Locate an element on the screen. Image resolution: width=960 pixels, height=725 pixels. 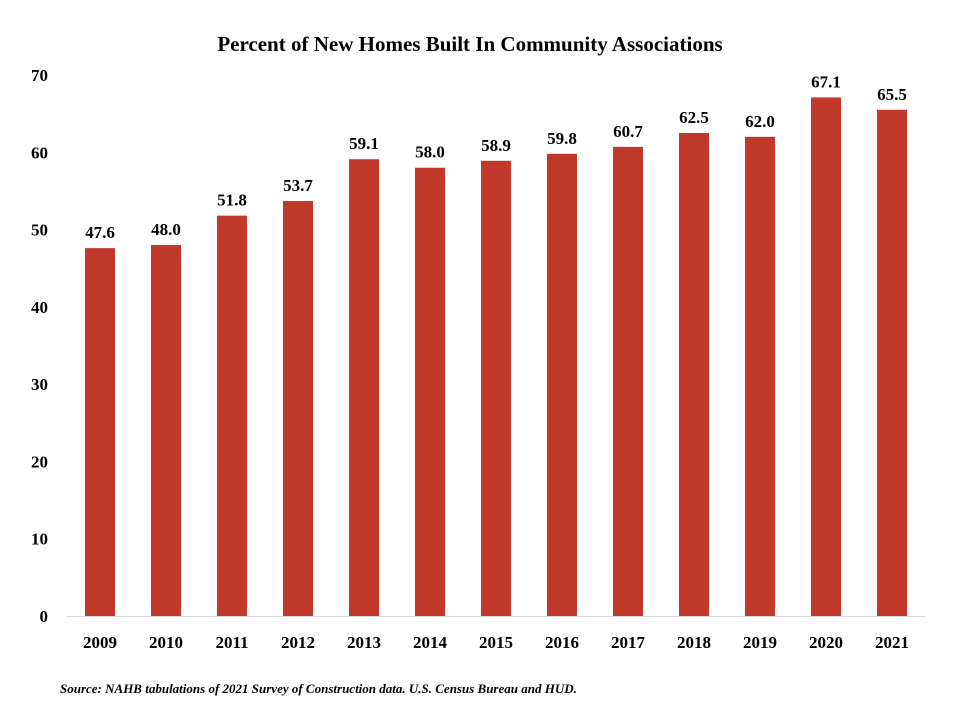
data-label: 60.7 is located at coordinates (628, 131).